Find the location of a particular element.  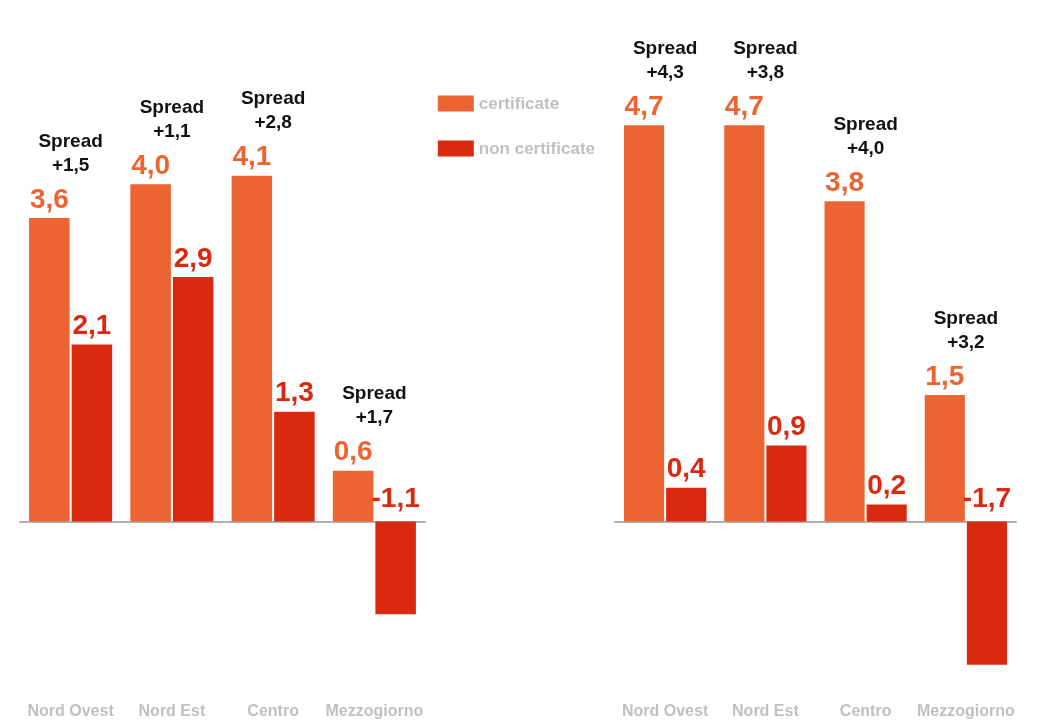

data-label: 1,3 is located at coordinates (294, 392).